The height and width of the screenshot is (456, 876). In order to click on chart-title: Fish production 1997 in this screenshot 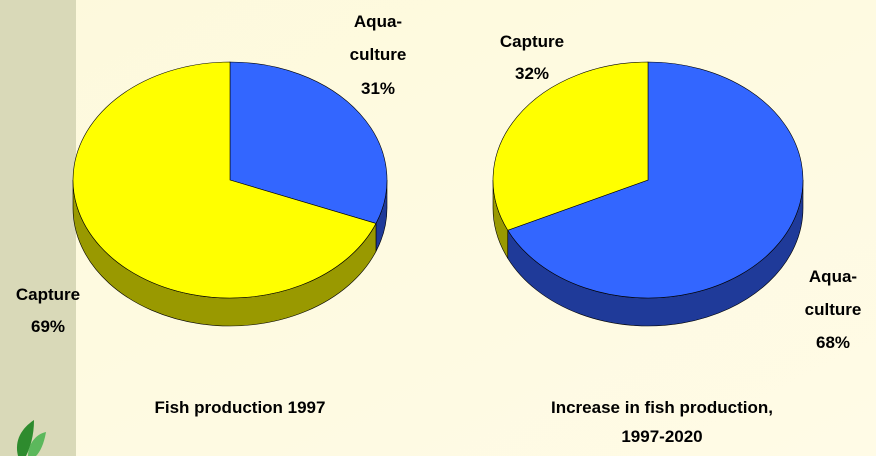, I will do `click(240, 407)`.